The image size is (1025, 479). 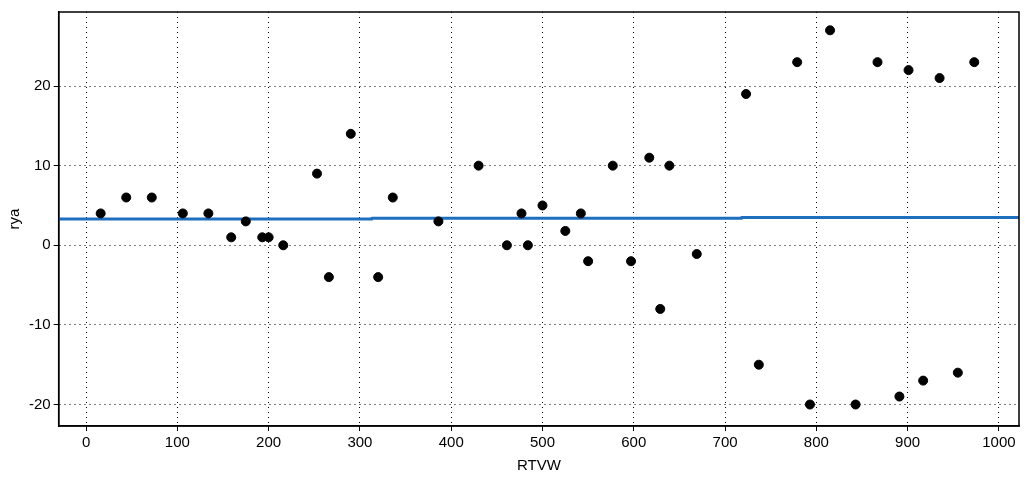 I want to click on x-tick-label: 600, so click(x=634, y=442).